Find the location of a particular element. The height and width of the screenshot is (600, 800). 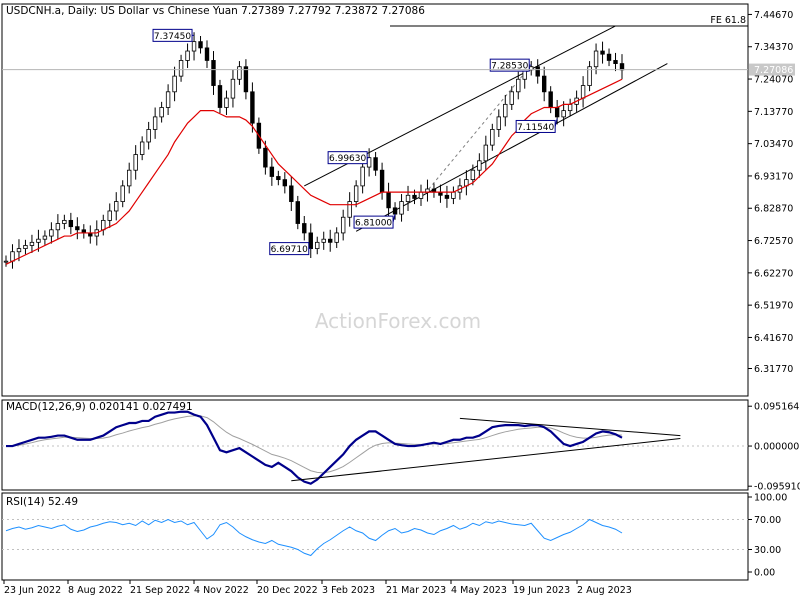

macd-y-tick-label: -0.095910 is located at coordinates (777, 487).